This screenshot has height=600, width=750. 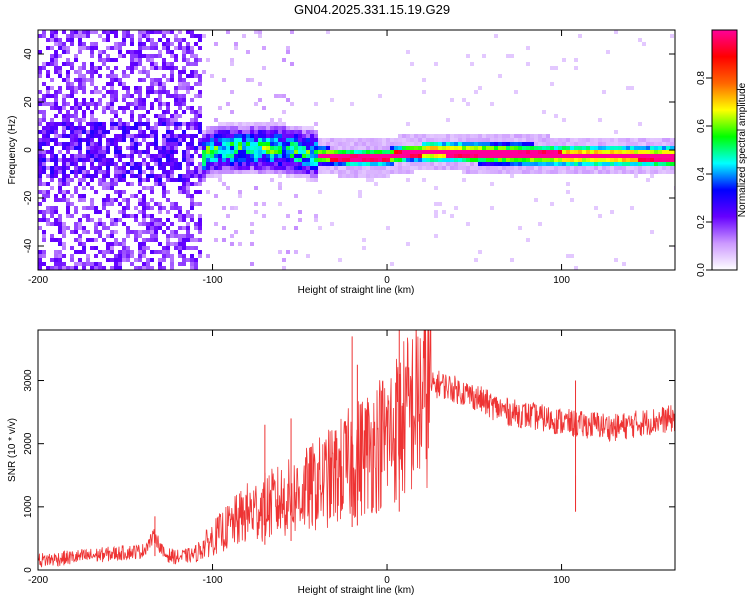 I want to click on heatmap-cell-2012, so click(x=356, y=176).